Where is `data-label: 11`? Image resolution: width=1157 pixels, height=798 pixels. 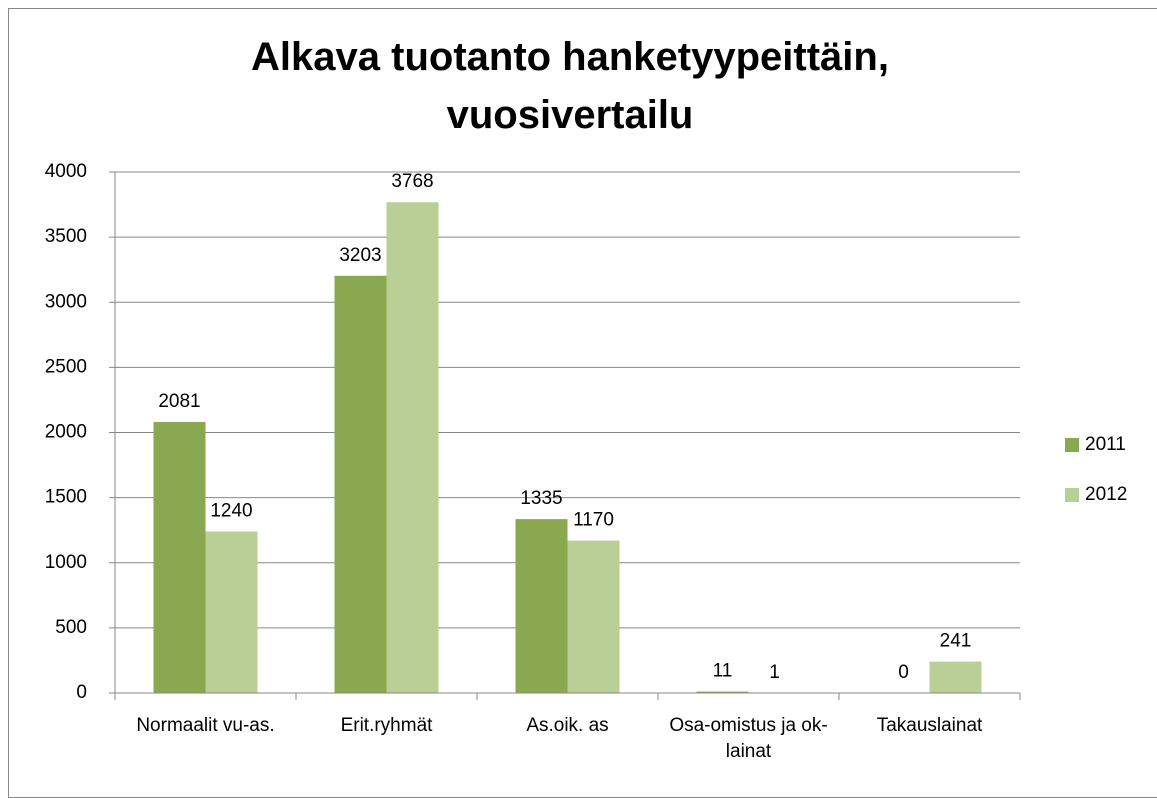 data-label: 11 is located at coordinates (723, 671).